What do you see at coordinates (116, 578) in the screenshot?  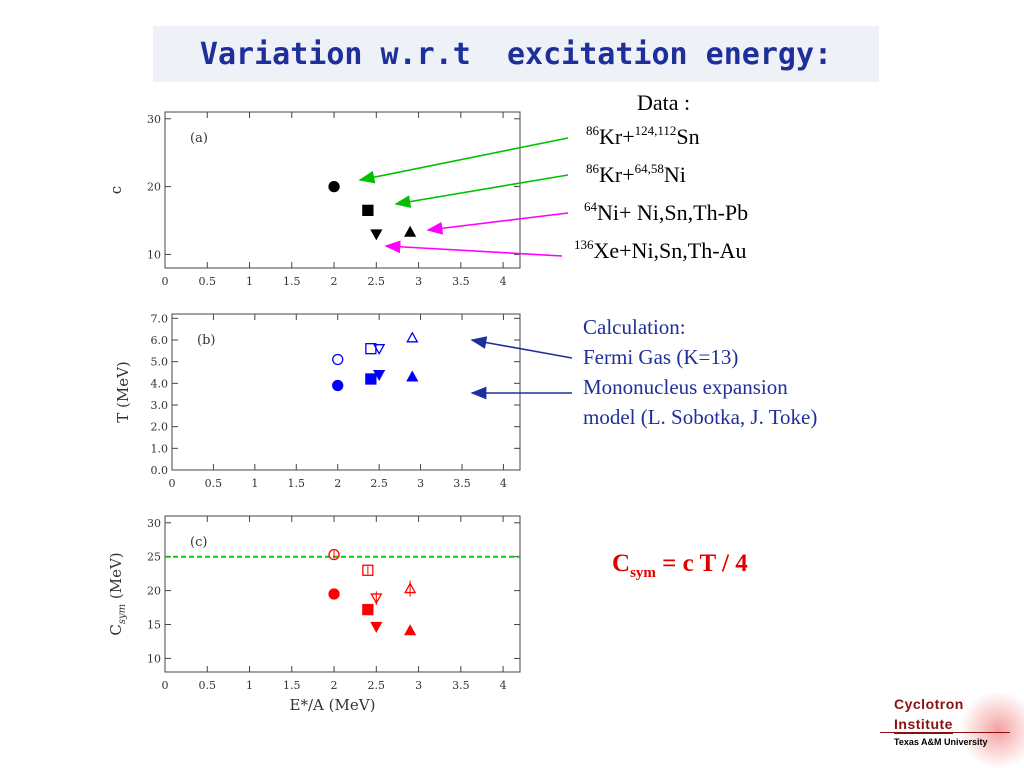 I see `y-axis-label-unit: (MeV)` at bounding box center [116, 578].